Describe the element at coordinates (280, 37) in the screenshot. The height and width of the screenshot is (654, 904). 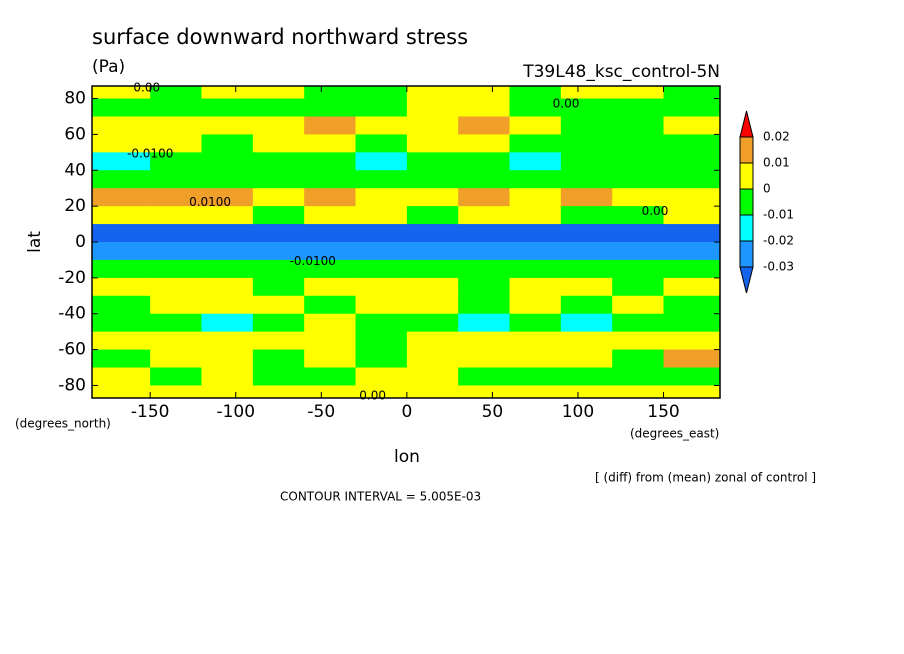
I see `chart-title: surface downward northward stress` at that location.